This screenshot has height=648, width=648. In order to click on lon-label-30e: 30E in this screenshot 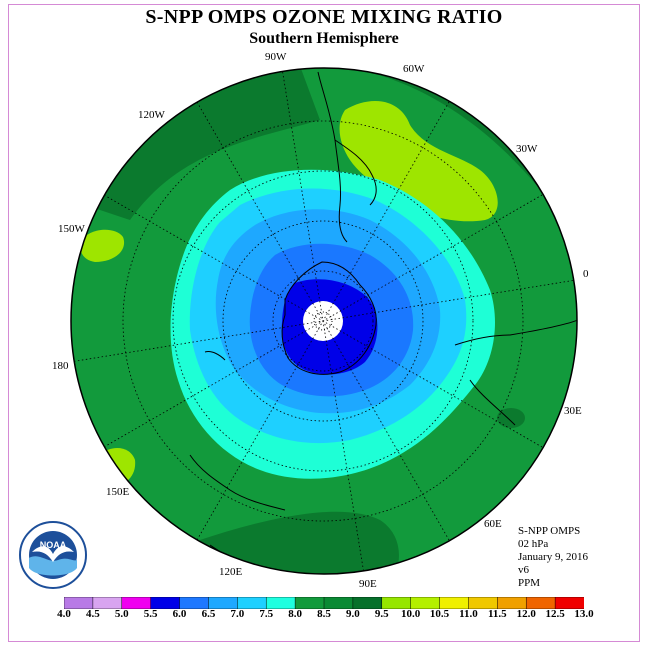, I will do `click(573, 411)`.